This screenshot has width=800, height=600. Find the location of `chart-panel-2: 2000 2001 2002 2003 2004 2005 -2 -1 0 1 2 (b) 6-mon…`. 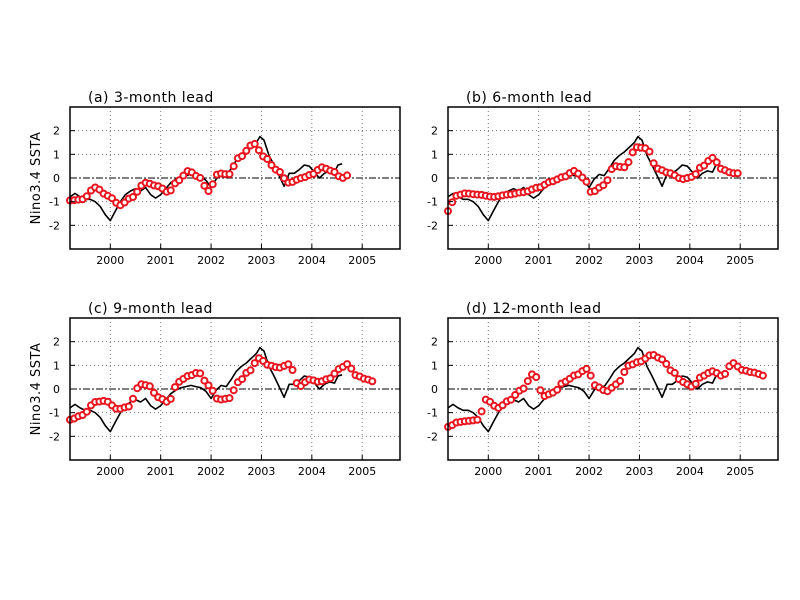

chart-panel-2: 2000 2001 2002 2003 2004 2005 -2 -1 0 1 2 (b) 6-mon… is located at coordinates (603, 178).